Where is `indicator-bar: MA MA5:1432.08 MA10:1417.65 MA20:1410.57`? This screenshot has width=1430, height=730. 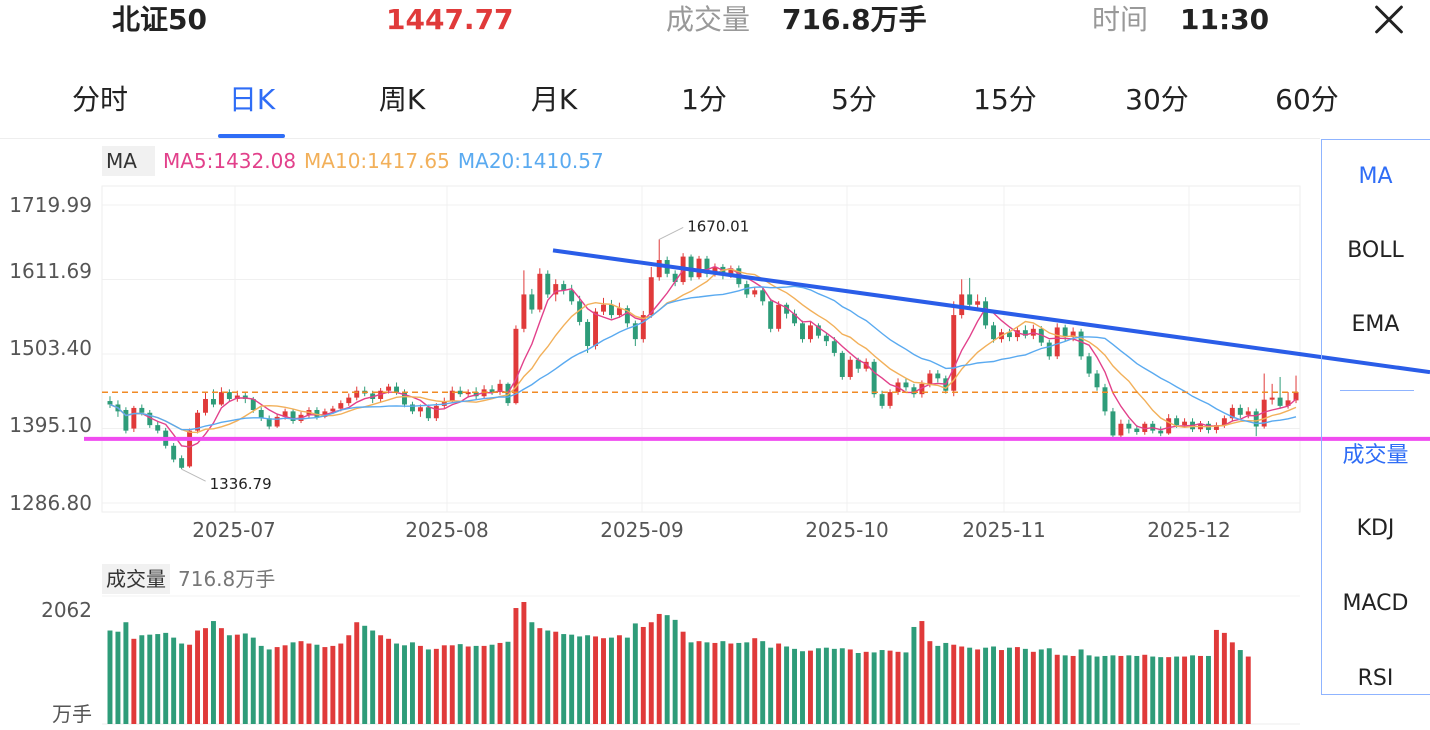 indicator-bar: MA MA5:1432.08 MA10:1417.65 MA20:1410.57 is located at coordinates (353, 161).